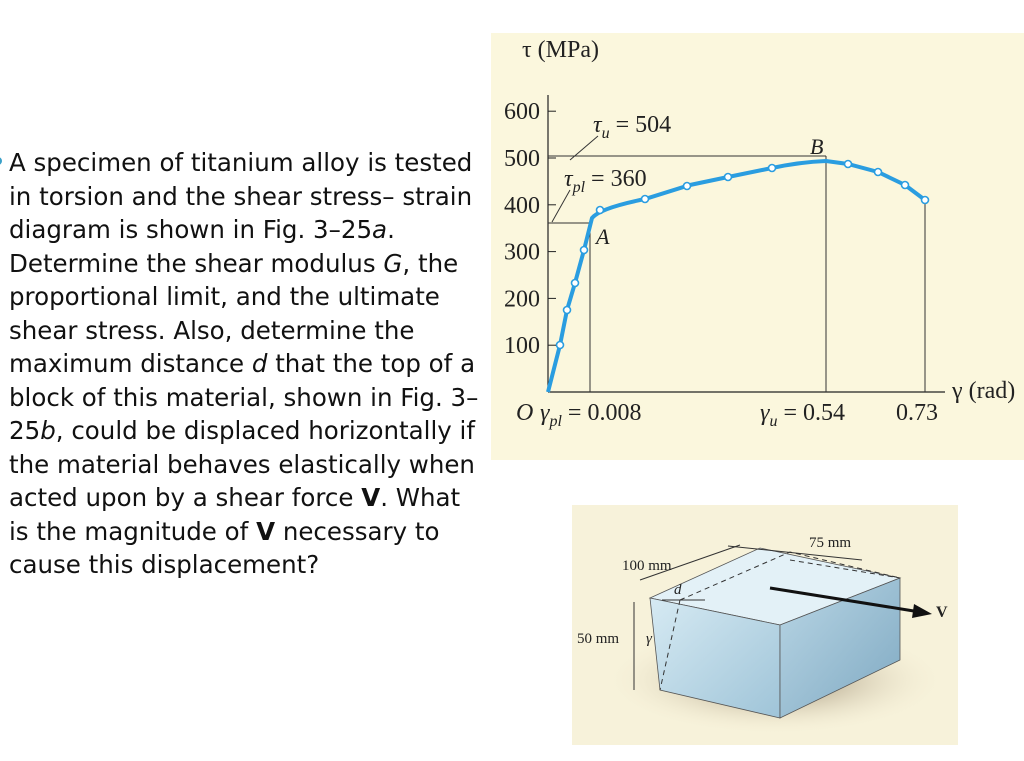 The width and height of the screenshot is (1024, 761). Describe the element at coordinates (605, 413) in the screenshot. I see `equation: = 0.008` at that location.